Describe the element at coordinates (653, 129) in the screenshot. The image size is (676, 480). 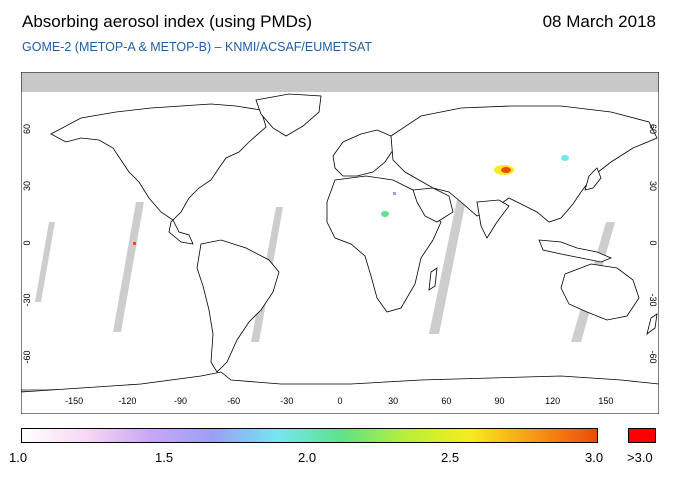
I see `lat-tick-right: 60` at that location.